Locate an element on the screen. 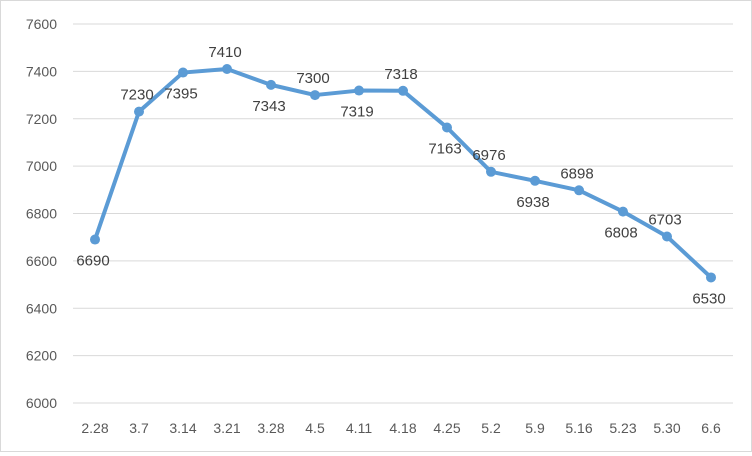 The image size is (752, 456). data-label: 7319 is located at coordinates (356, 112).